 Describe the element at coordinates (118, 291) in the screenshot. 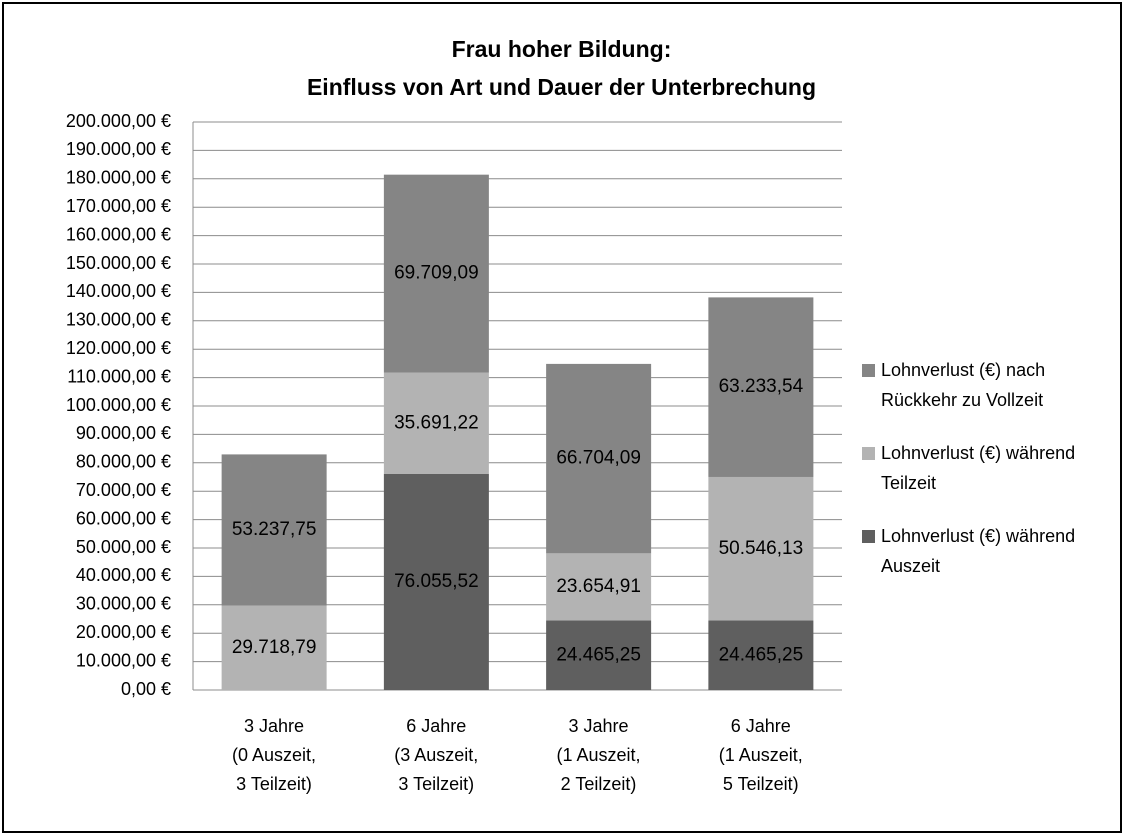

I see `y-tick-label: 140.000,00 €` at that location.